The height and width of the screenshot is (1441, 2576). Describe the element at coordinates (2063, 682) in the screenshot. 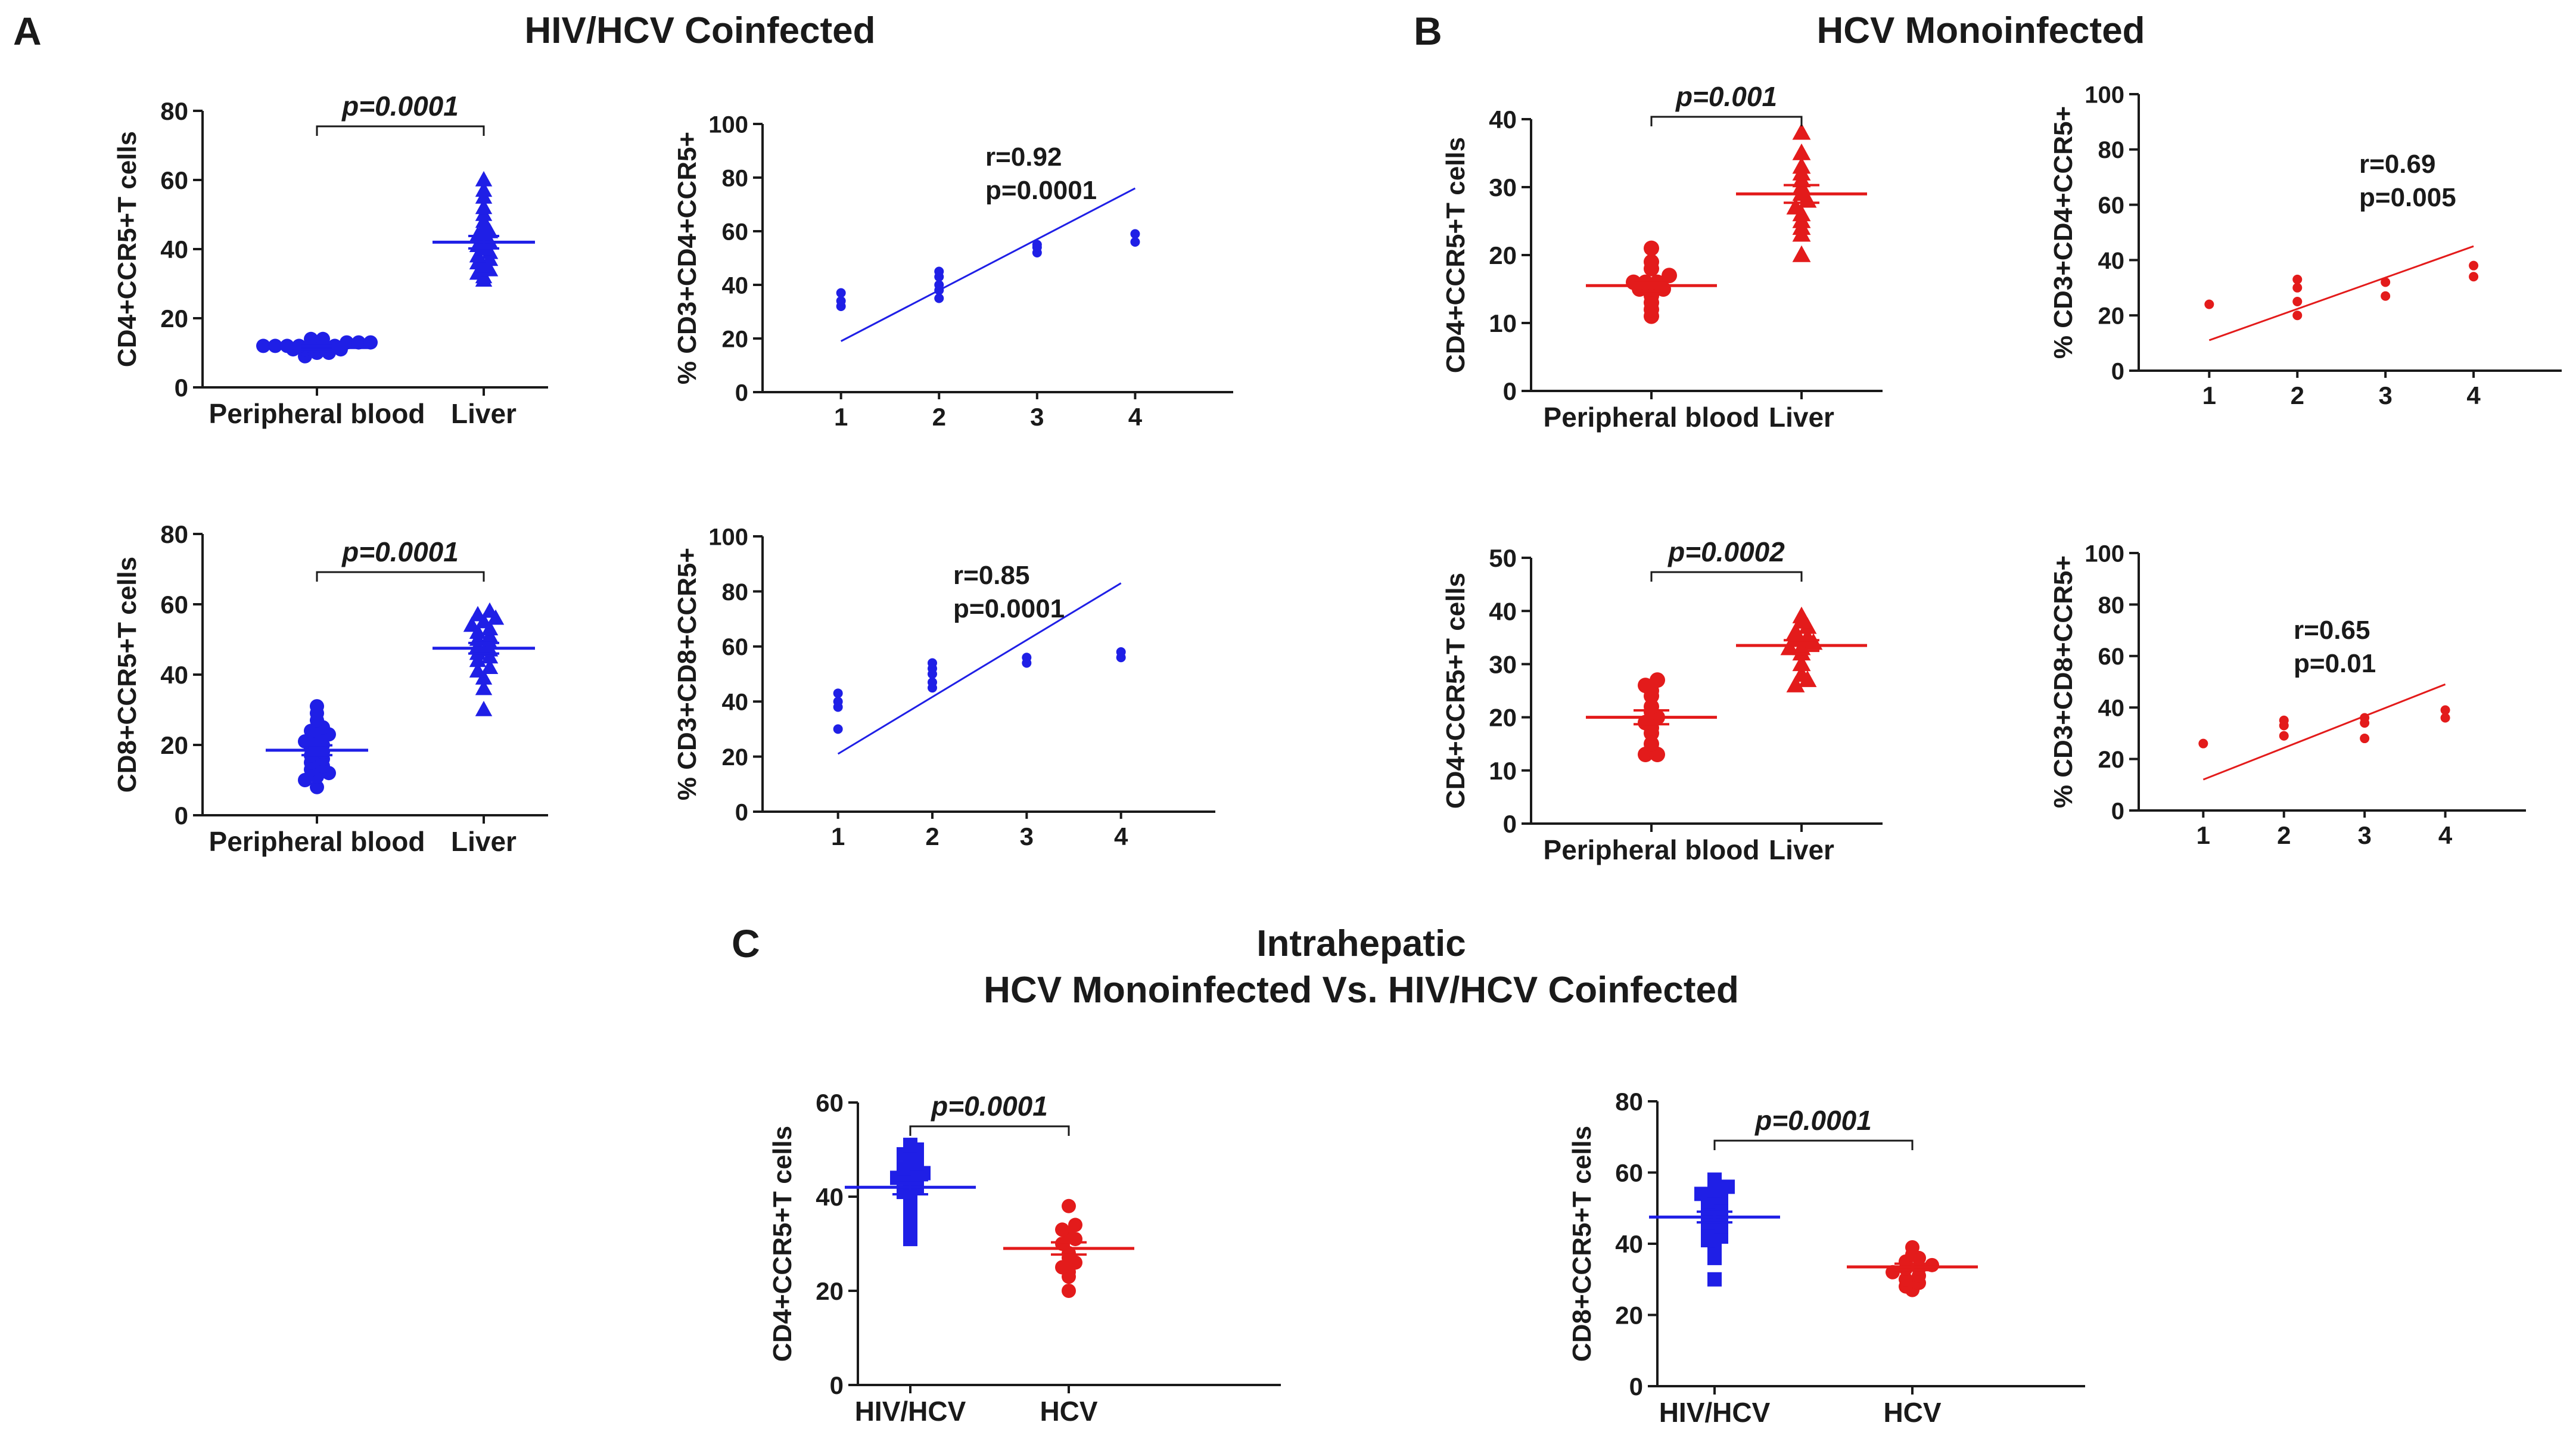

I see `y-axis-label: % CD3+CD8+CCR5+` at that location.